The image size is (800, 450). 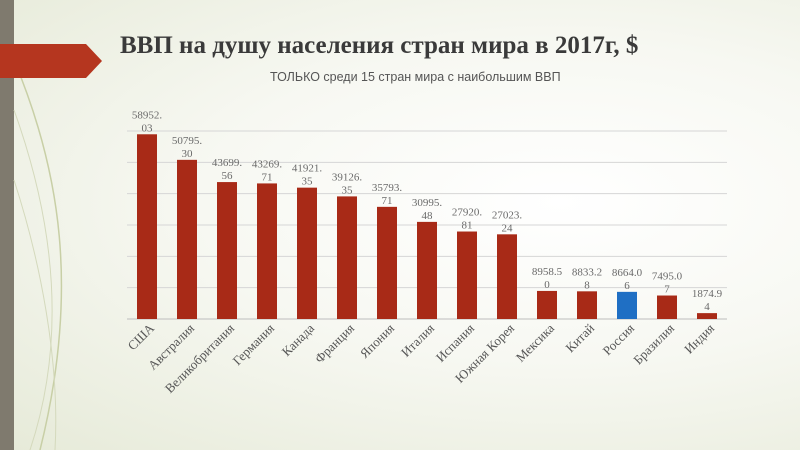 I want to click on value-label-5-line2: 35, so click(x=308, y=182).